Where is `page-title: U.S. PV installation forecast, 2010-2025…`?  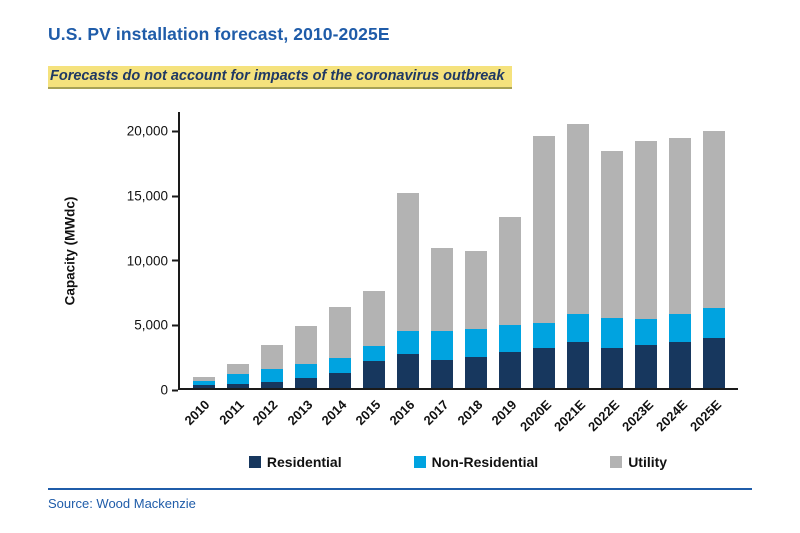
page-title: U.S. PV installation forecast, 2010-2025… is located at coordinates (219, 34).